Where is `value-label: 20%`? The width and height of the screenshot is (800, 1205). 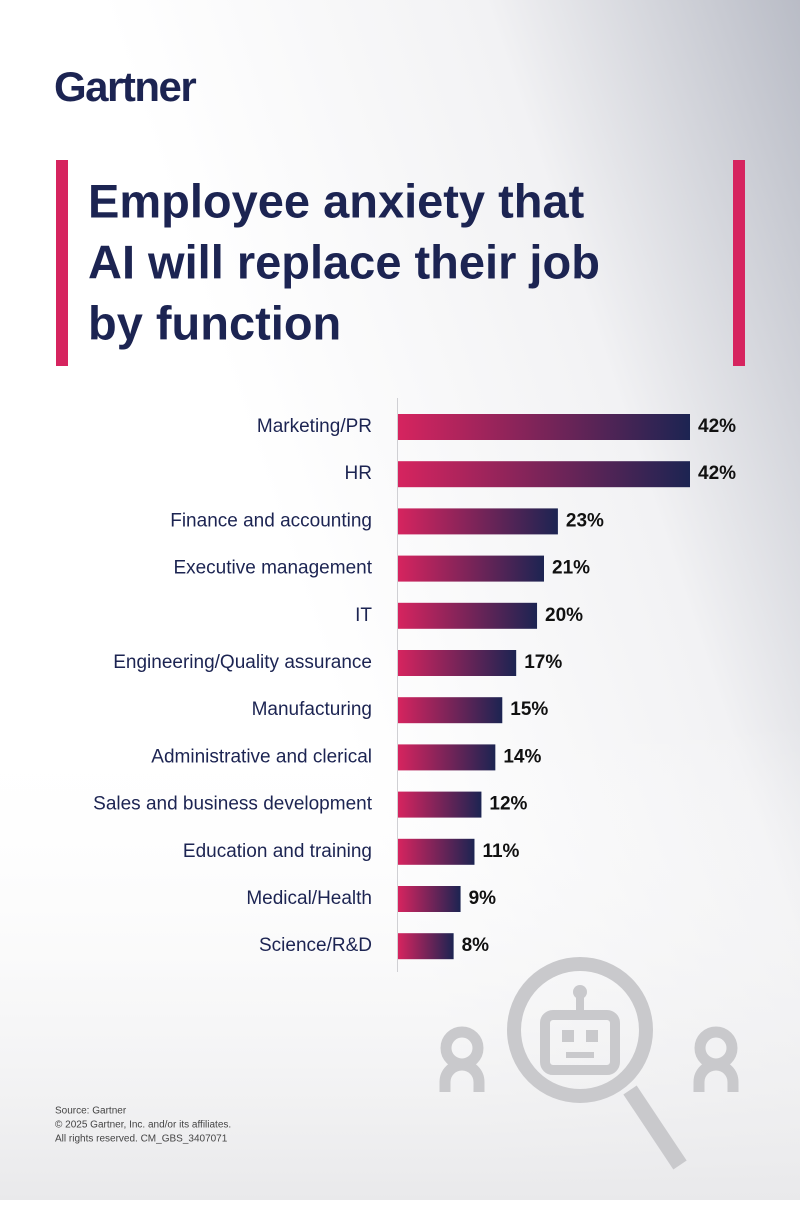
value-label: 20% is located at coordinates (564, 615).